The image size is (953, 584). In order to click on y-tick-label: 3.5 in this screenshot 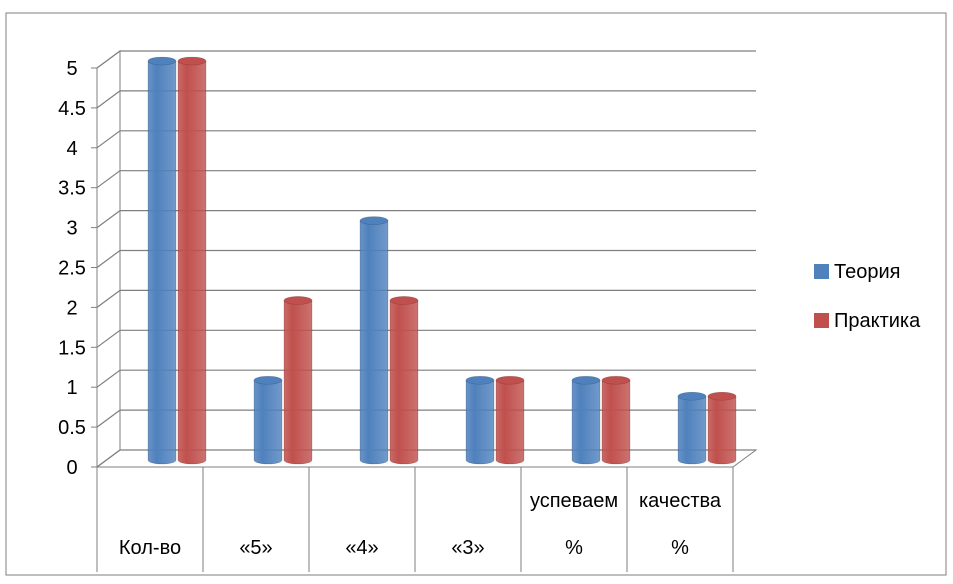, I will do `click(72, 189)`.